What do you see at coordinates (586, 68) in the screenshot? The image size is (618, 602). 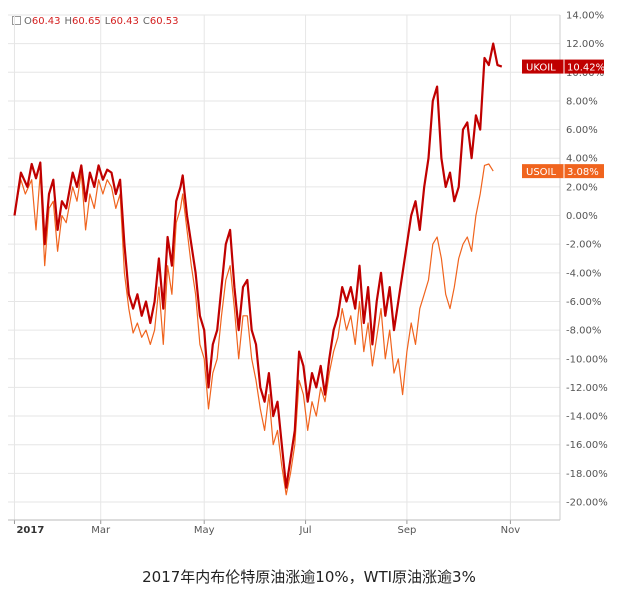 I see `series-last-value: 10.42%` at bounding box center [586, 68].